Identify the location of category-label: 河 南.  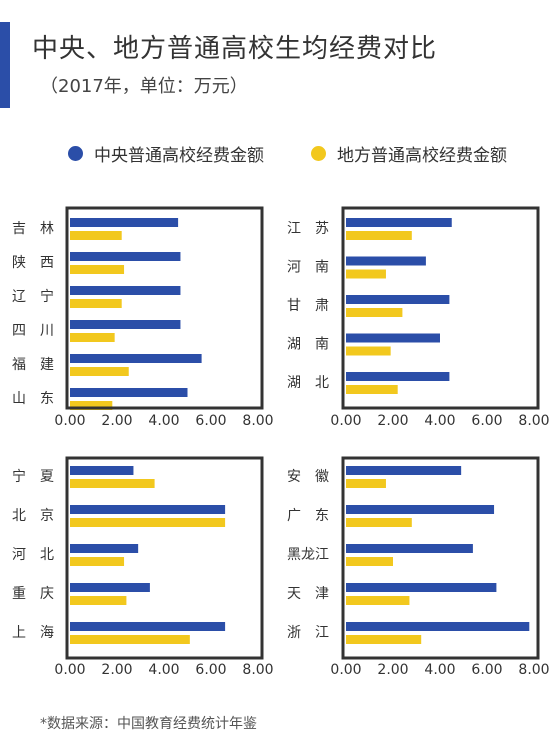
(308, 268).